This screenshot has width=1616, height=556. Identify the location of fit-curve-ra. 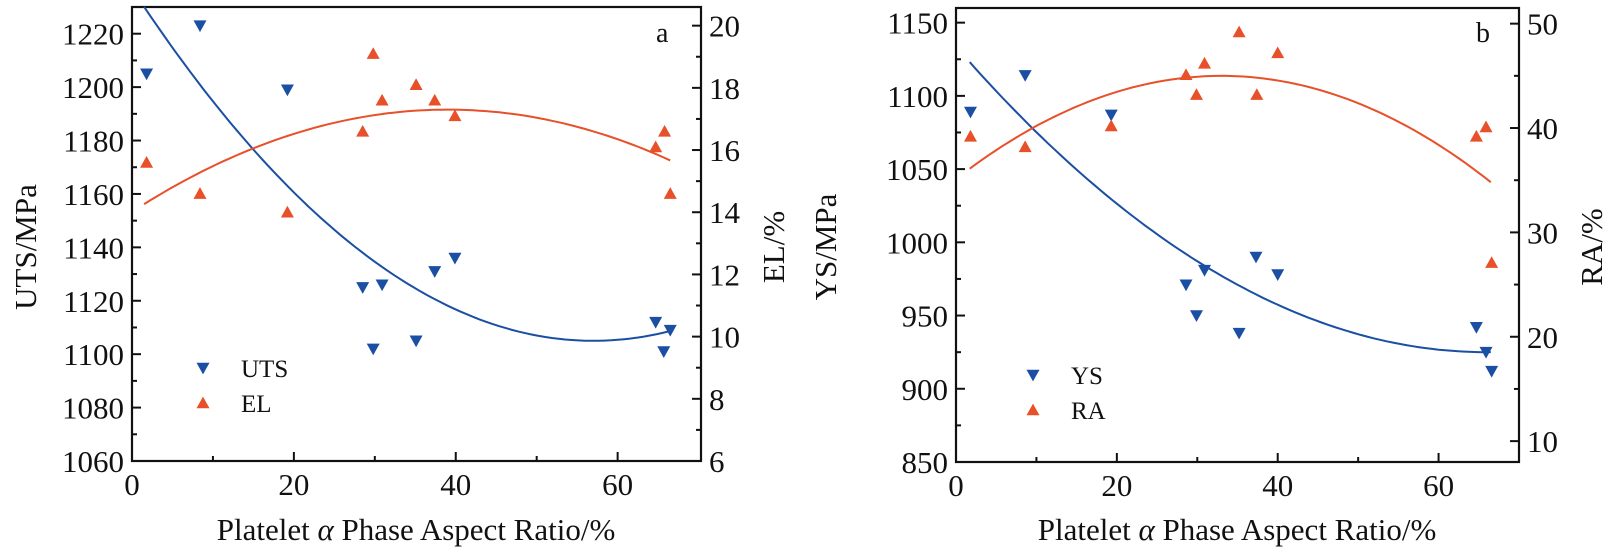
(1230, 128).